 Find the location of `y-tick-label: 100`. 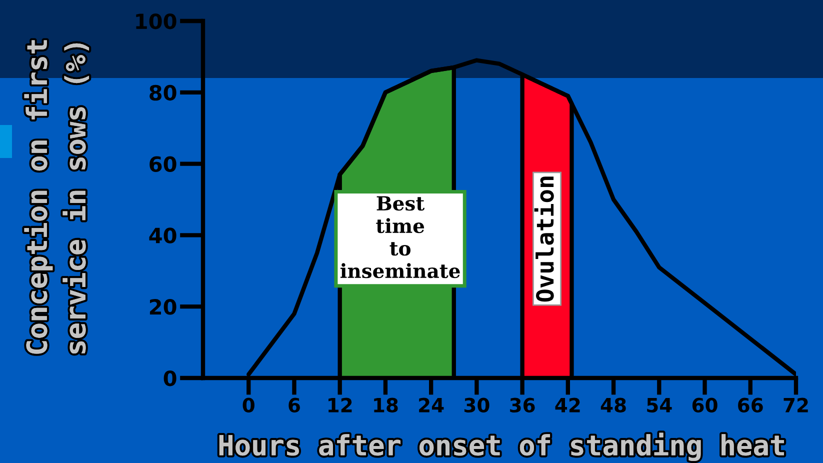

y-tick-label: 100 is located at coordinates (156, 21).